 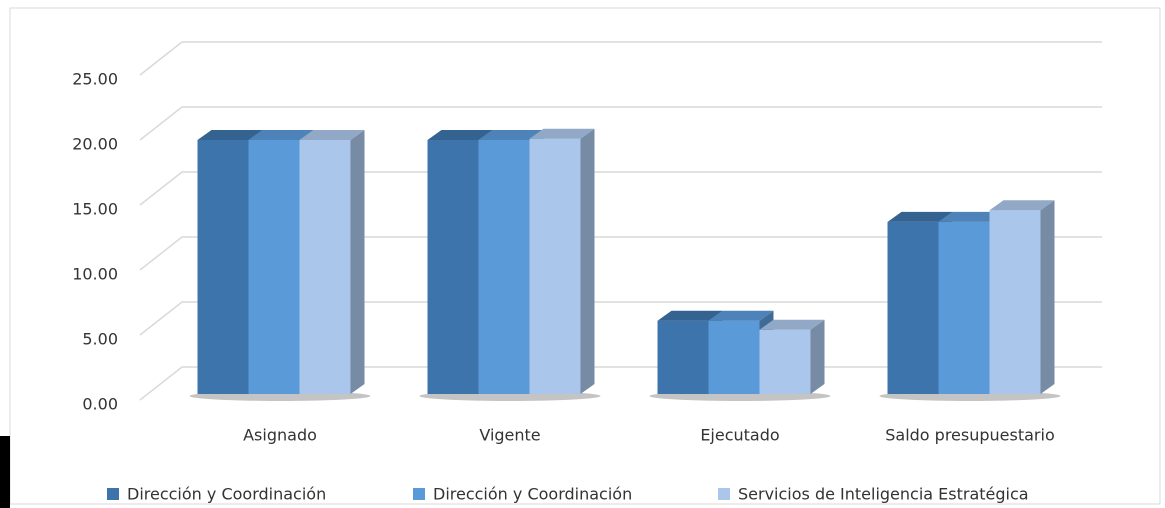 I want to click on y-tick-label: 25.00, so click(x=95, y=79).